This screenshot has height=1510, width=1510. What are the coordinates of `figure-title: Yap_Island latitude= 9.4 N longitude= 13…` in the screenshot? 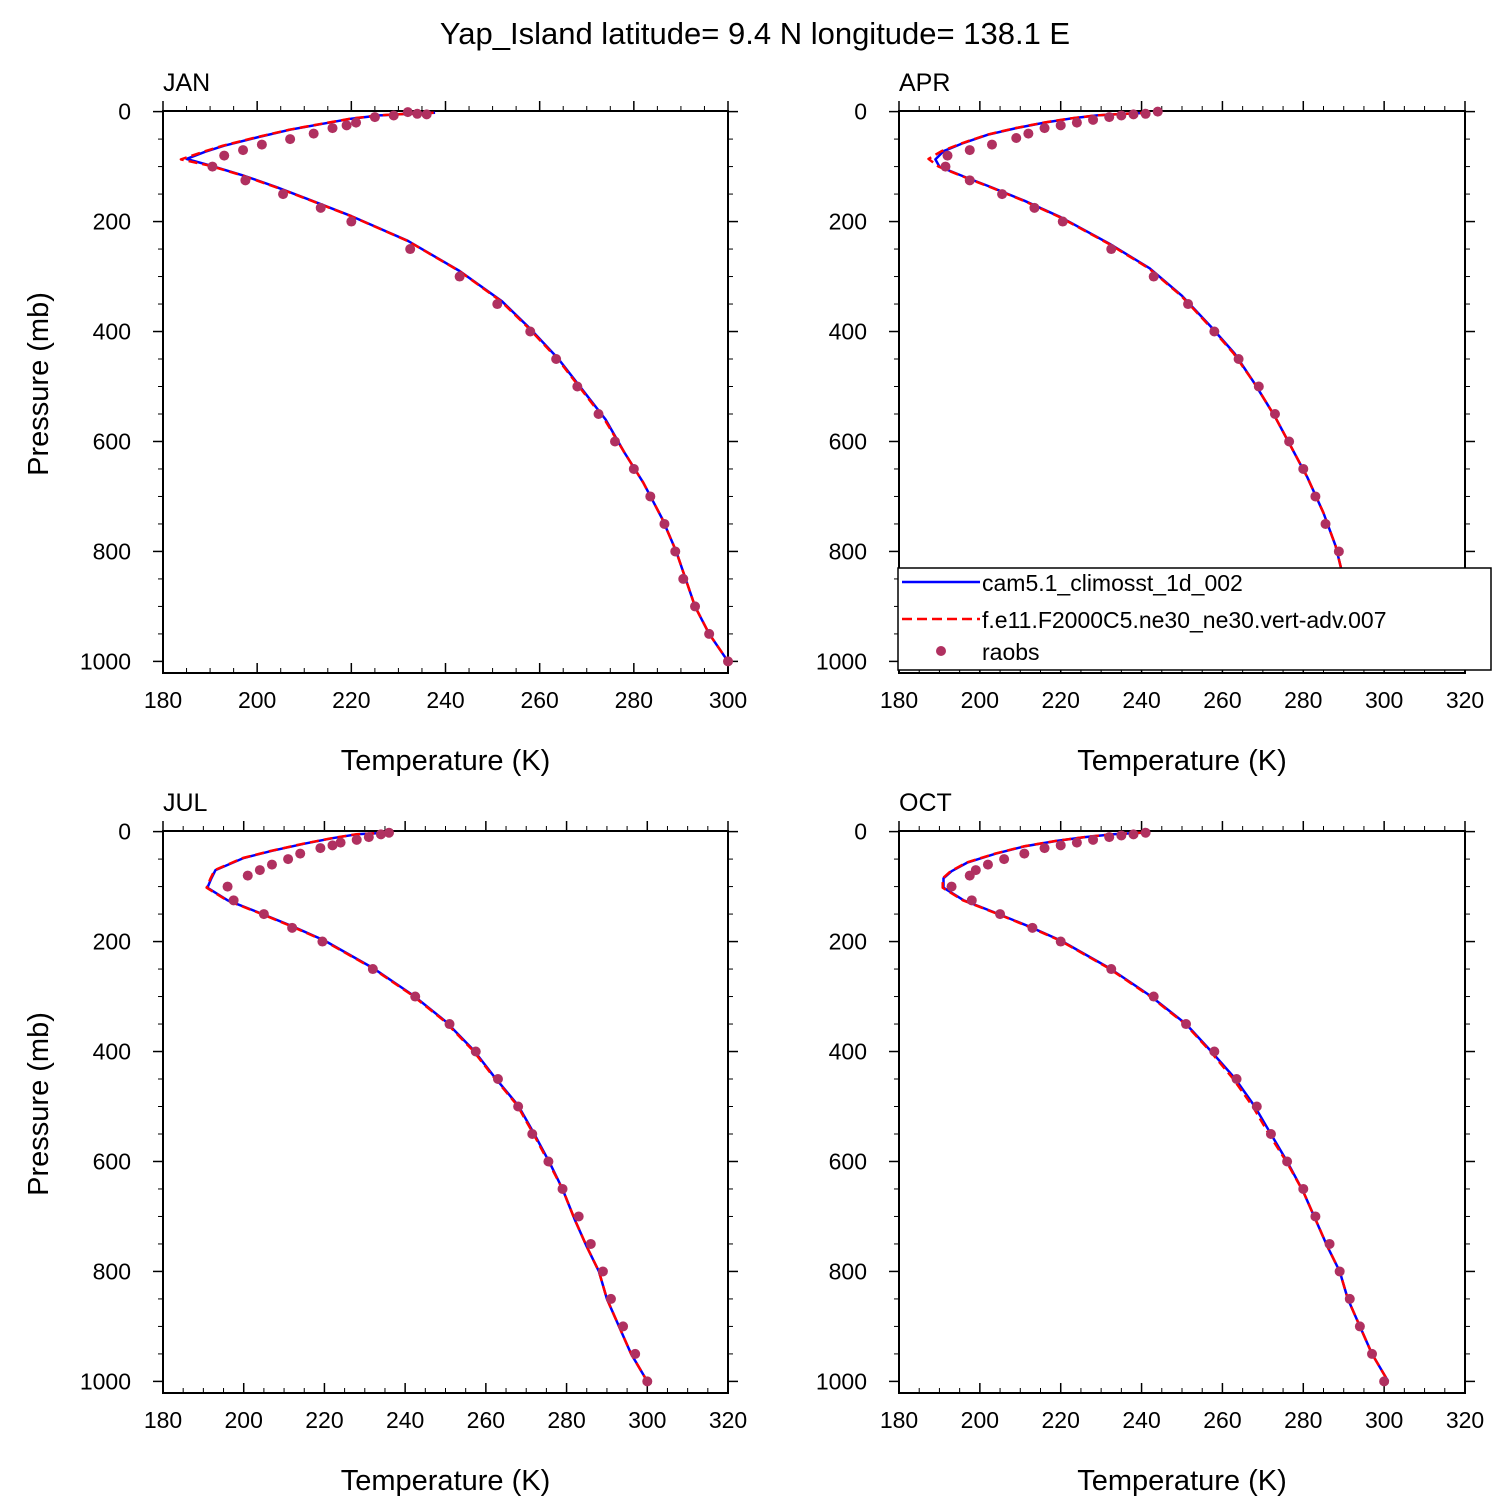 It's located at (755, 33).